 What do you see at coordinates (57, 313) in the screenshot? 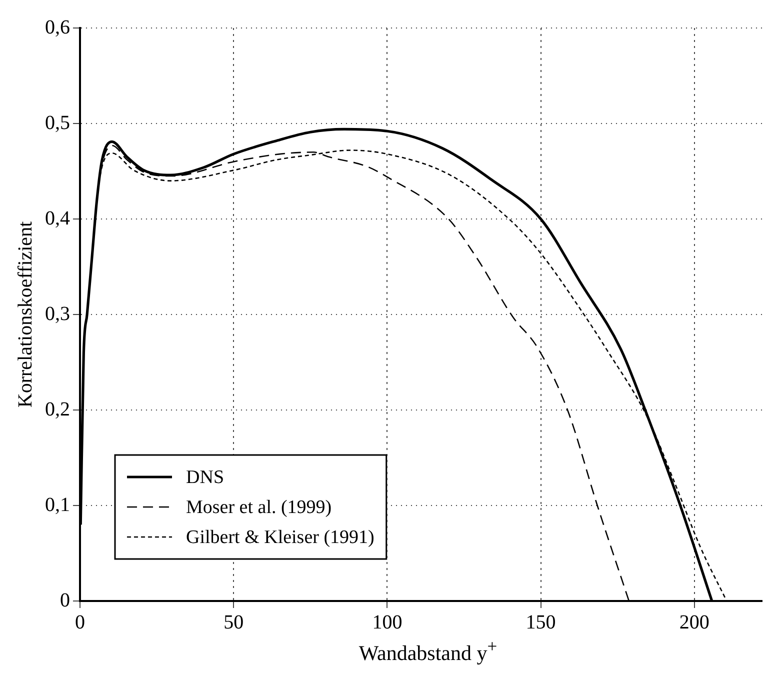
I see `y-tick-label: 0,3` at bounding box center [57, 313].